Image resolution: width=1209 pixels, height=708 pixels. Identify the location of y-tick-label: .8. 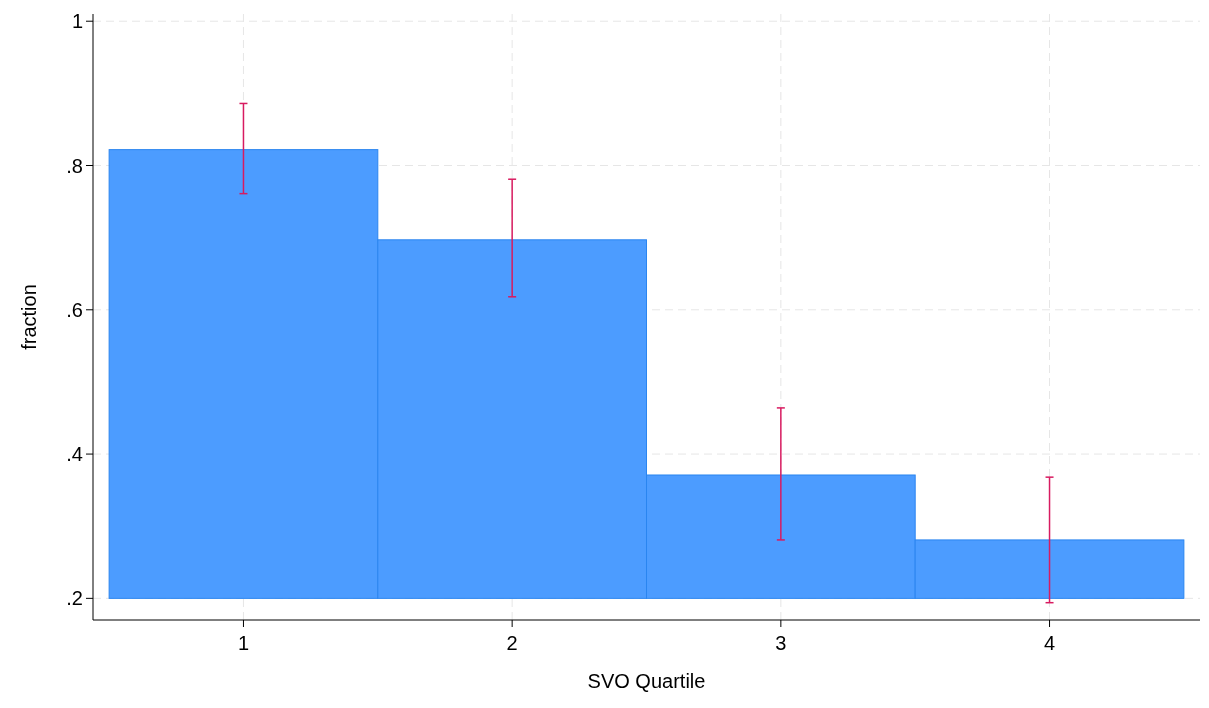
(74, 165).